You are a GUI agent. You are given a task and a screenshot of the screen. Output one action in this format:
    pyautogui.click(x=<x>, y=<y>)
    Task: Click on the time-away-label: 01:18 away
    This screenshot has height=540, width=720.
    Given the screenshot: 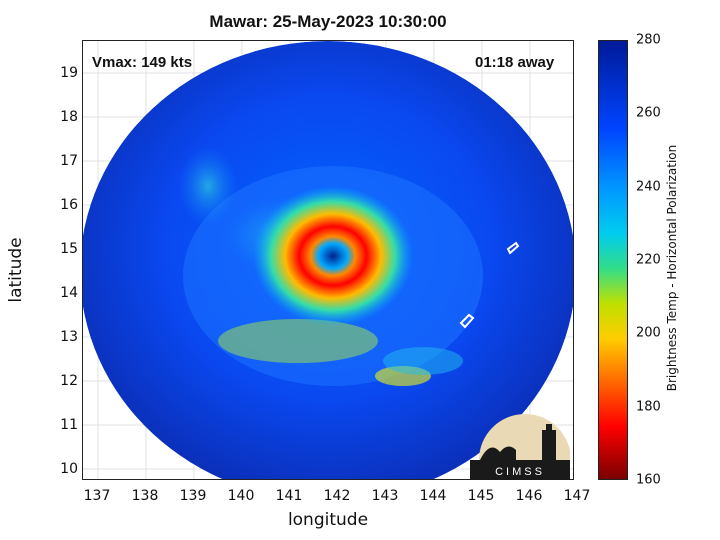 What is the action you would take?
    pyautogui.click(x=515, y=62)
    